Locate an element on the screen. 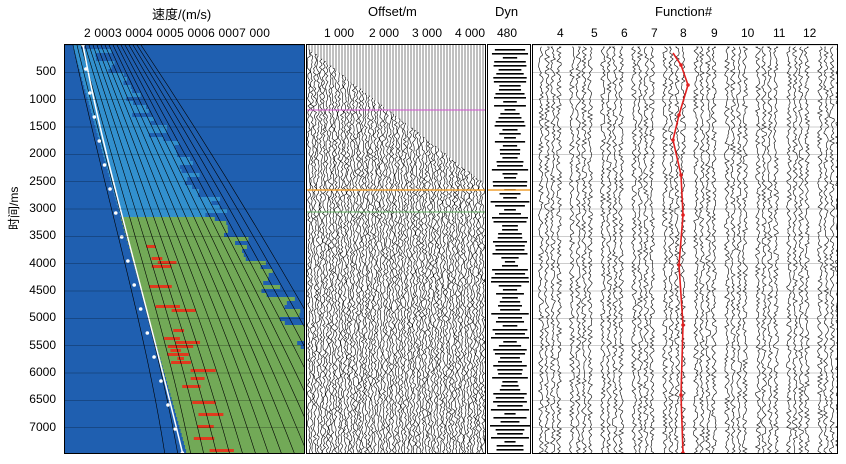 This screenshot has height=464, width=846. y-tick-label: 2500 is located at coordinates (42, 180).